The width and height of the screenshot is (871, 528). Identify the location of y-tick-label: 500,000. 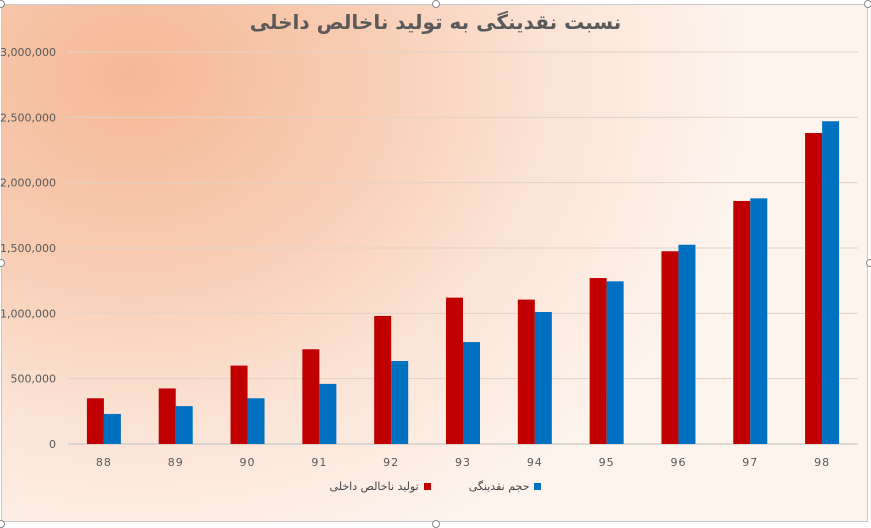
(34, 379).